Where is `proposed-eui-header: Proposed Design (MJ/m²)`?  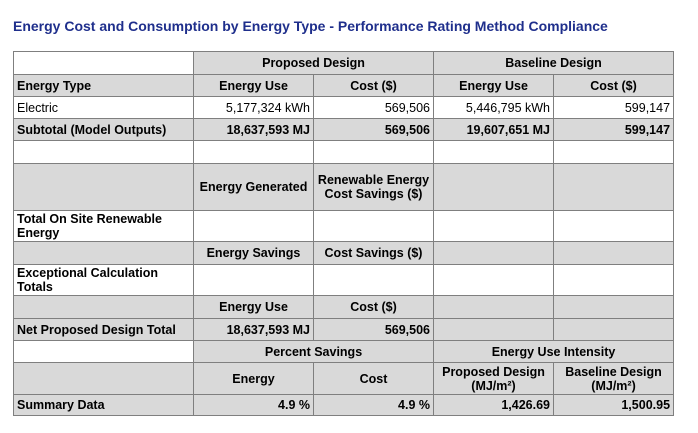
proposed-eui-header: Proposed Design (MJ/m²) is located at coordinates (494, 378).